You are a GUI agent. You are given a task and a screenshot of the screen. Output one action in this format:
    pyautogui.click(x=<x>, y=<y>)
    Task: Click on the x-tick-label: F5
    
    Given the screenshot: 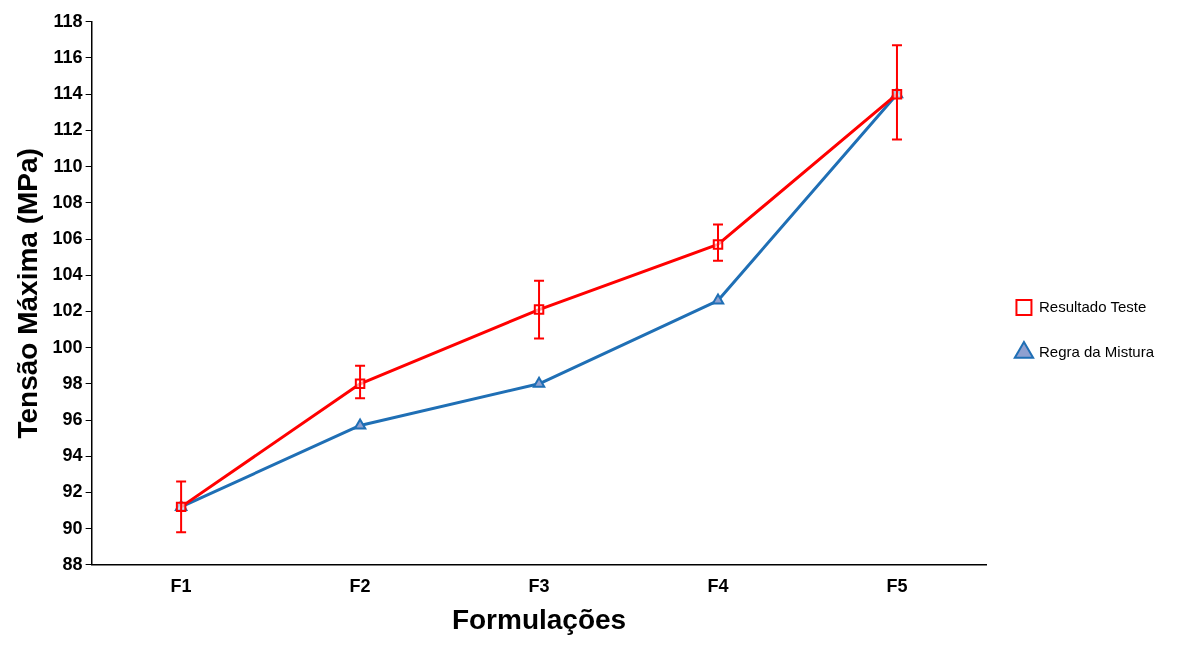 What is the action you would take?
    pyautogui.click(x=897, y=585)
    